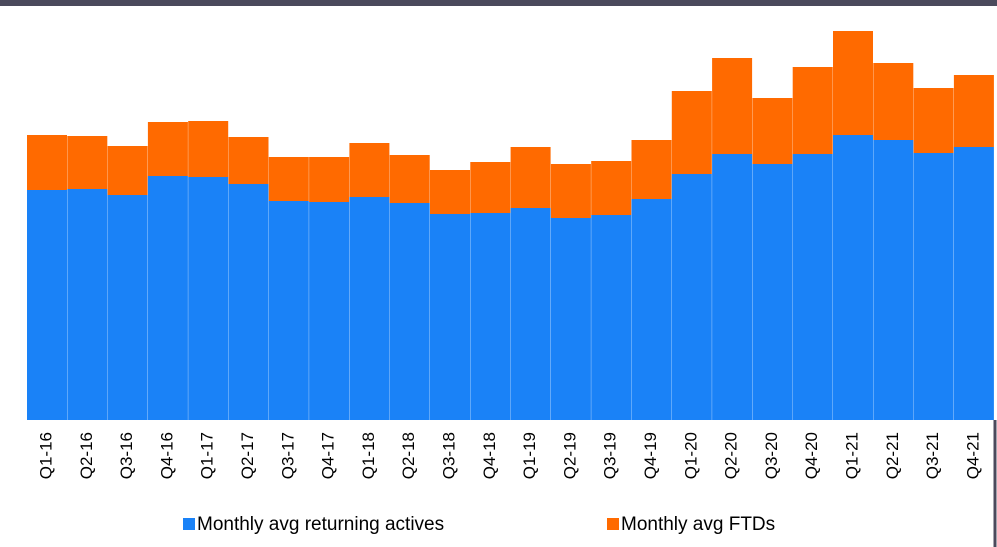 This screenshot has height=547, width=997. Describe the element at coordinates (287, 455) in the screenshot. I see `x-tick-label: Q3-17` at that location.